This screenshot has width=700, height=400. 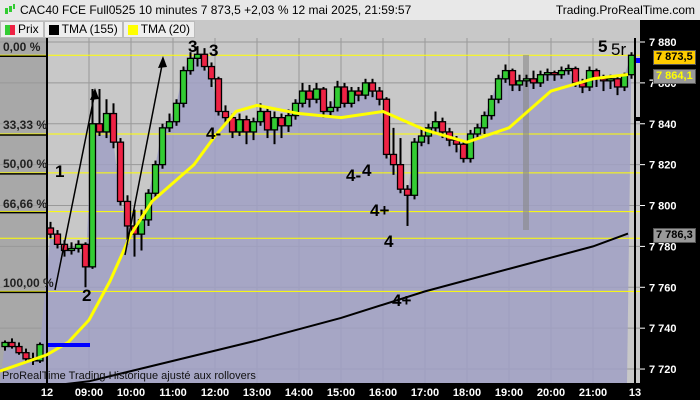 I want to click on x-tick-label: 13:00, so click(x=257, y=393).